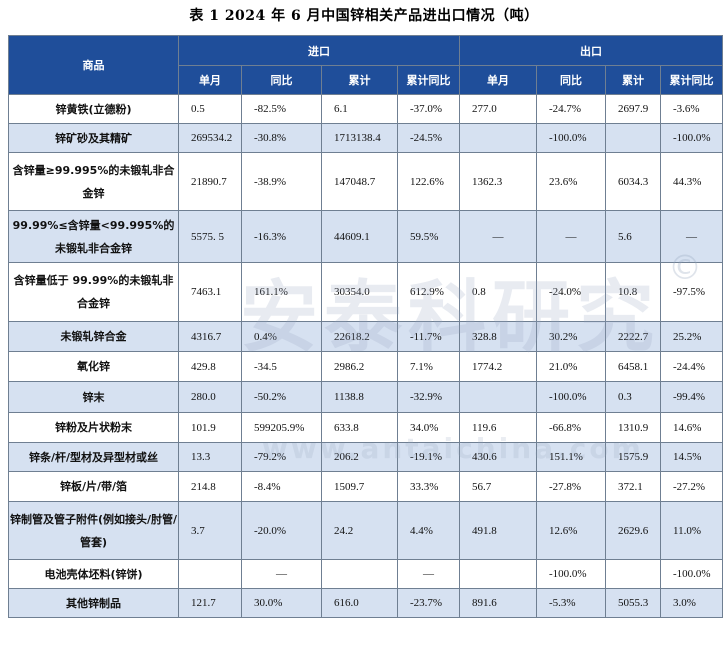  Describe the element at coordinates (571, 427) in the screenshot. I see `table-cell: -66.8%` at that location.